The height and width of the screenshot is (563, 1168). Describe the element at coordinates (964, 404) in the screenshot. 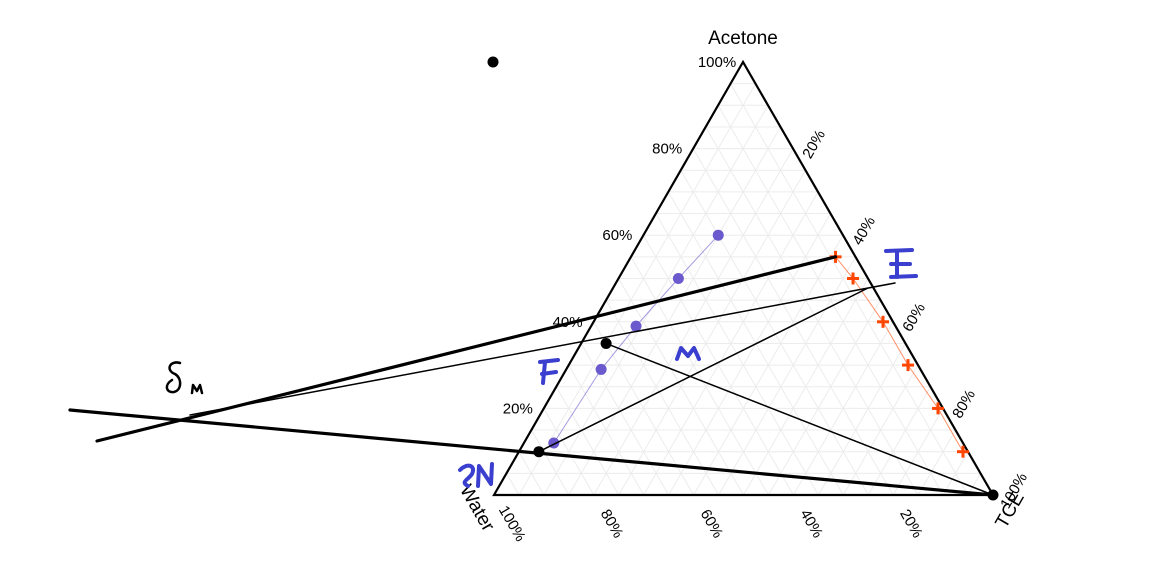

I see `tick-label-tce: 80%` at that location.